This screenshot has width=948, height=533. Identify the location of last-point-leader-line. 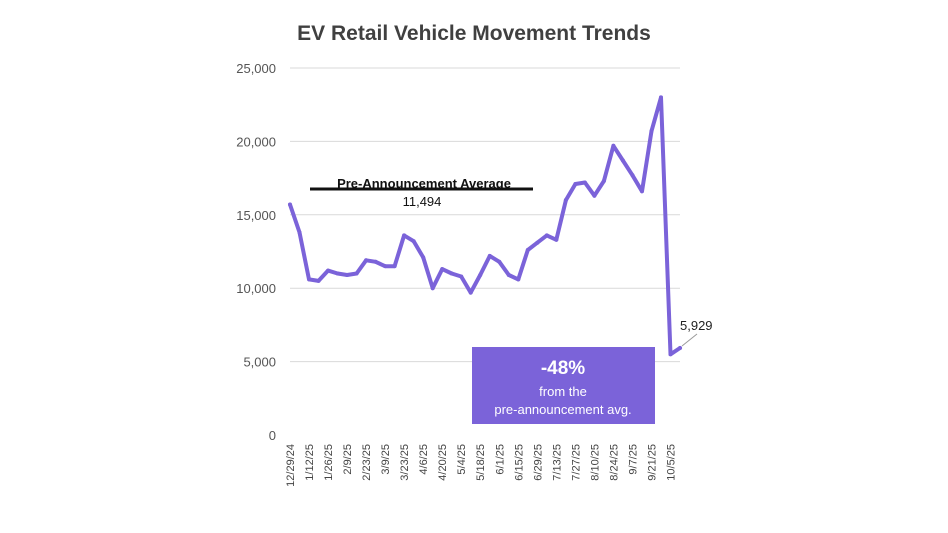
(689, 340).